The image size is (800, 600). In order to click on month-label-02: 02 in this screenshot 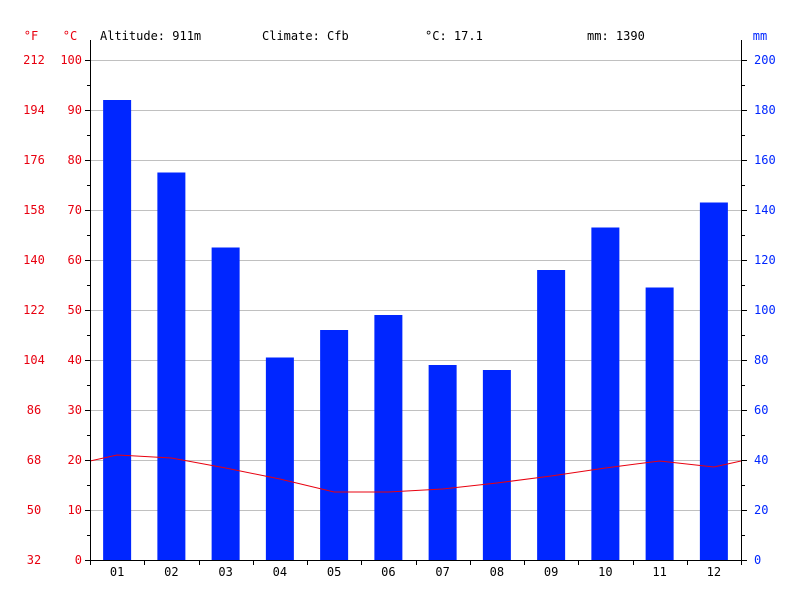, I will do `click(171, 572)`.